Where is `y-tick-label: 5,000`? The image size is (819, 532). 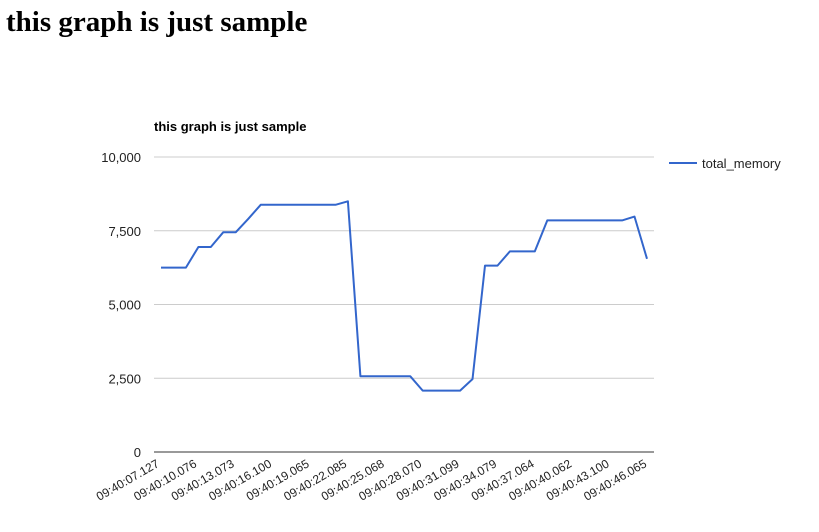
y-tick-label: 5,000 is located at coordinates (124, 305).